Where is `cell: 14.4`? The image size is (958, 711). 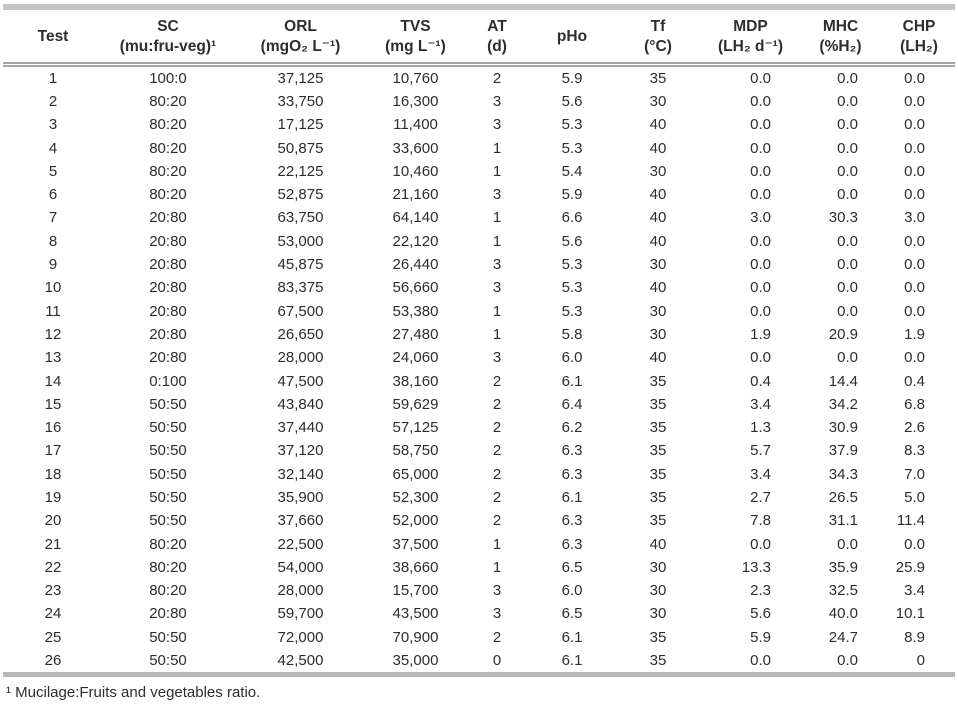
cell: 14.4 is located at coordinates (843, 381).